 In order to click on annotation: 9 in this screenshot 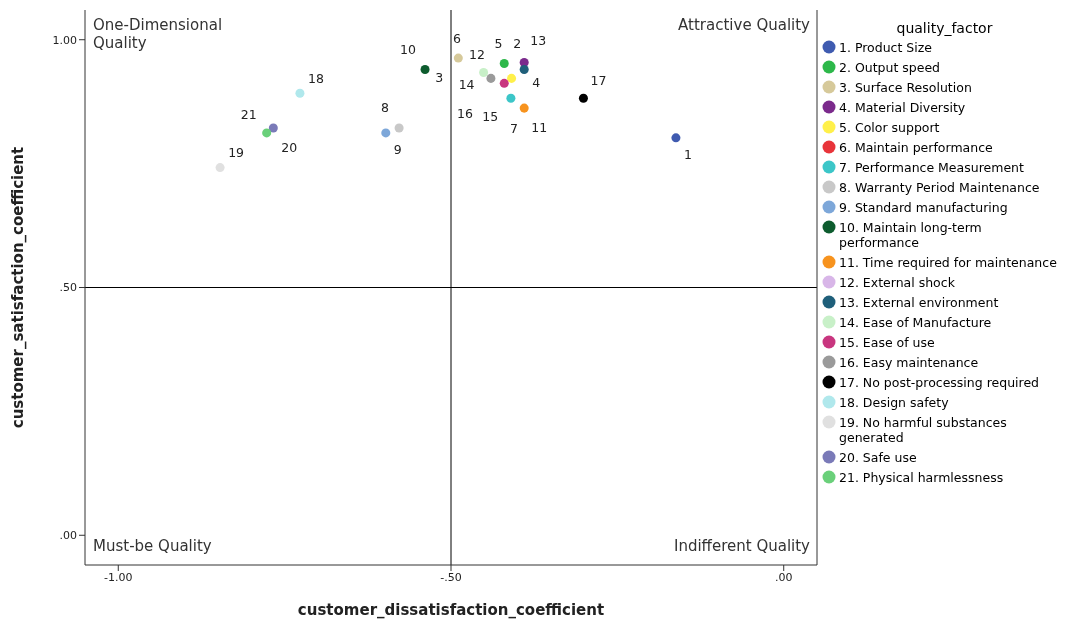, I will do `click(397, 150)`.